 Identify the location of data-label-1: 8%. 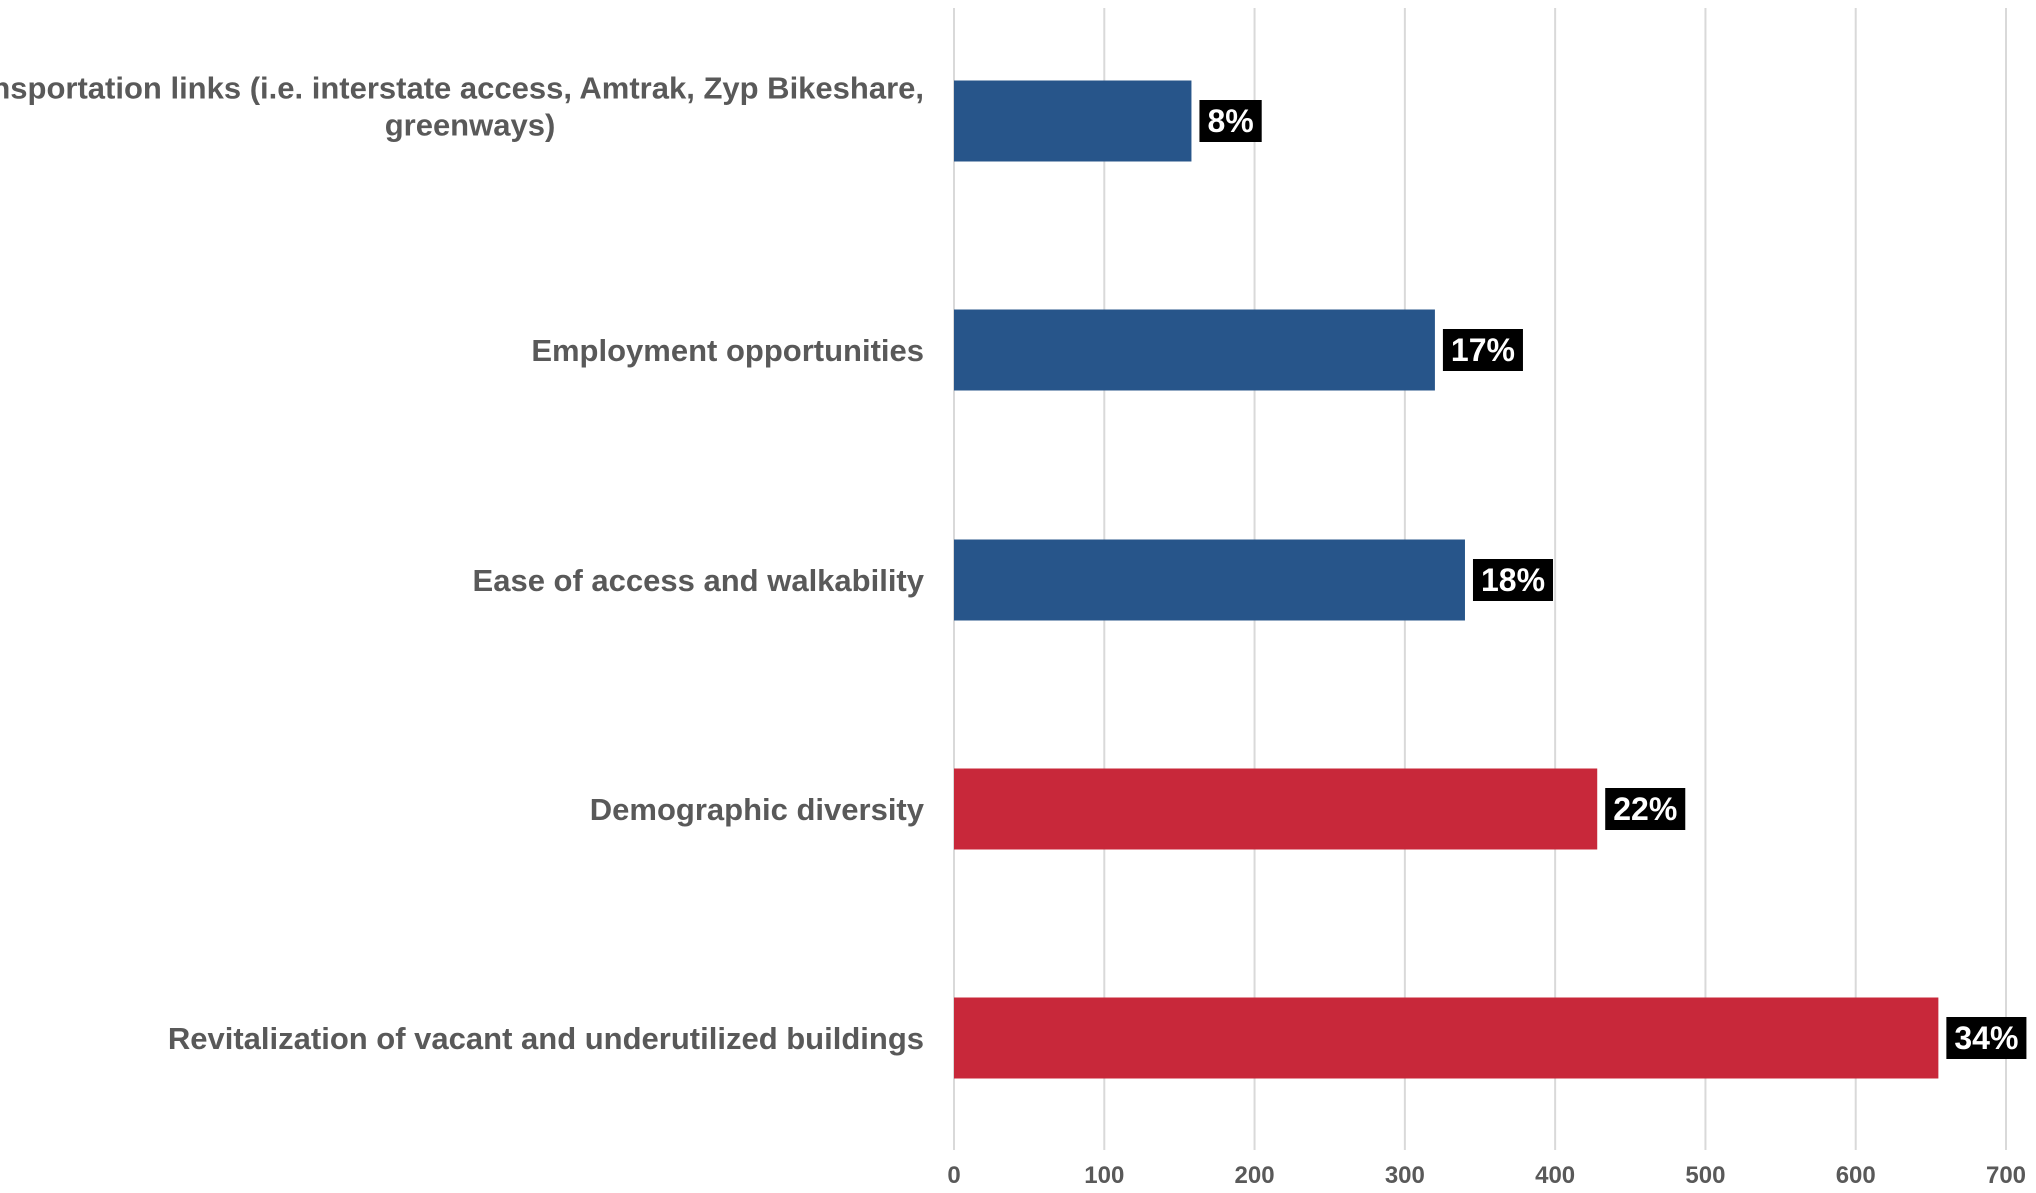
(1230, 121).